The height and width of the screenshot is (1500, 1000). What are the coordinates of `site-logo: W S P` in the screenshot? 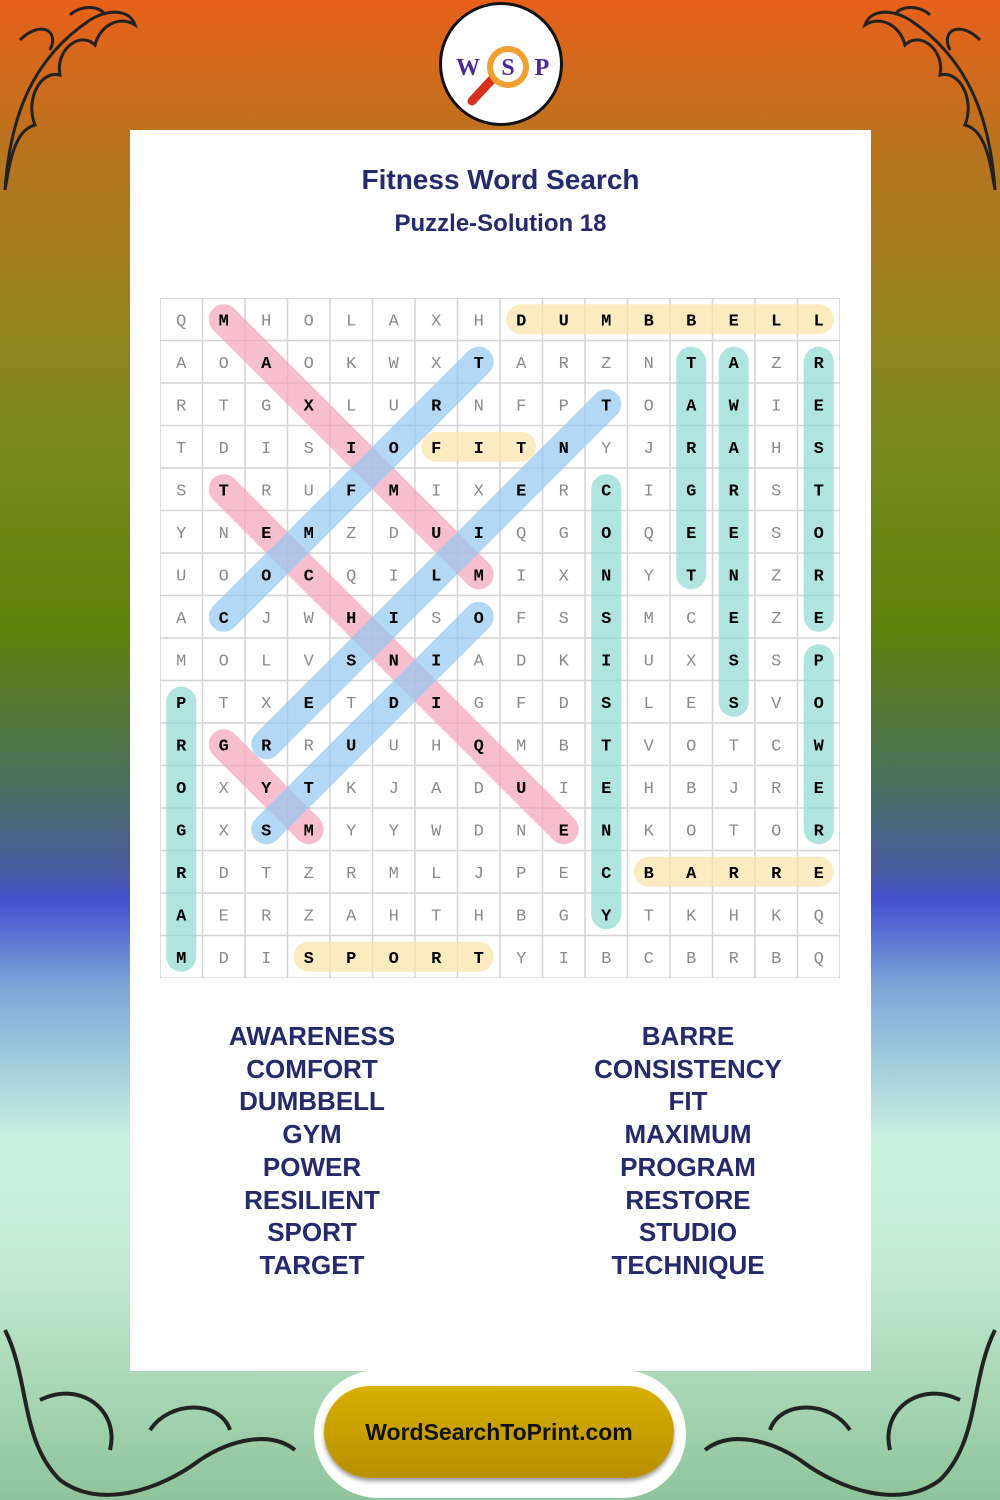 It's located at (501, 64).